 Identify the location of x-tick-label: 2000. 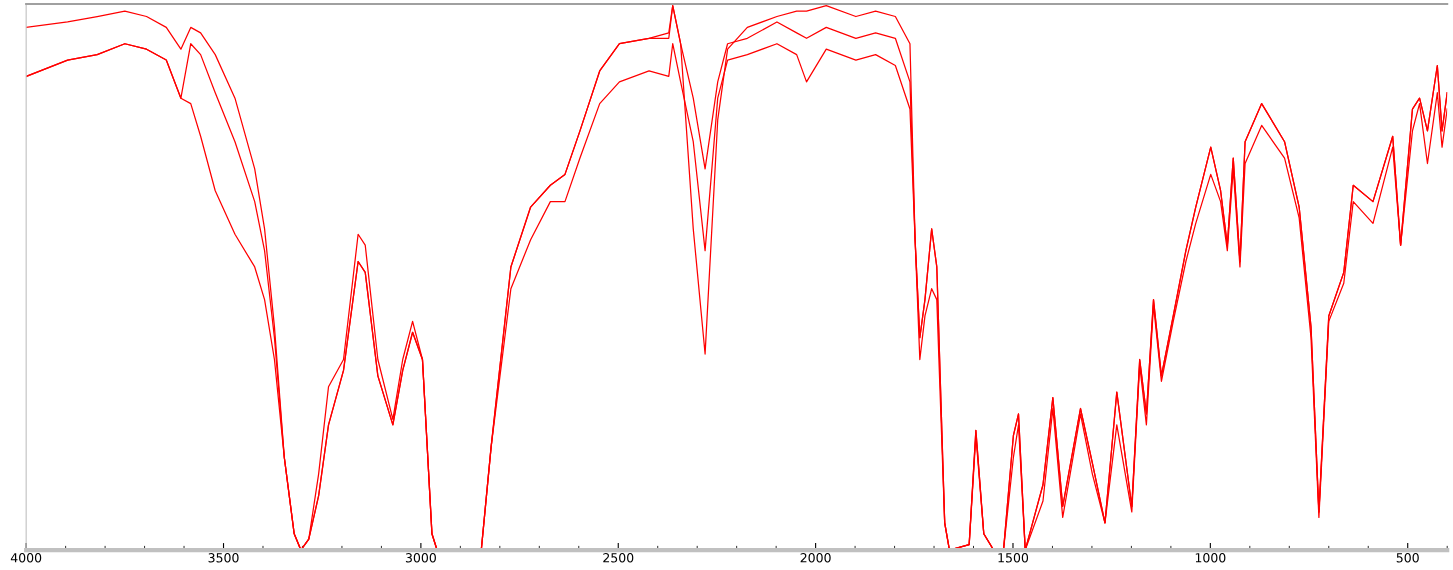
(815, 558).